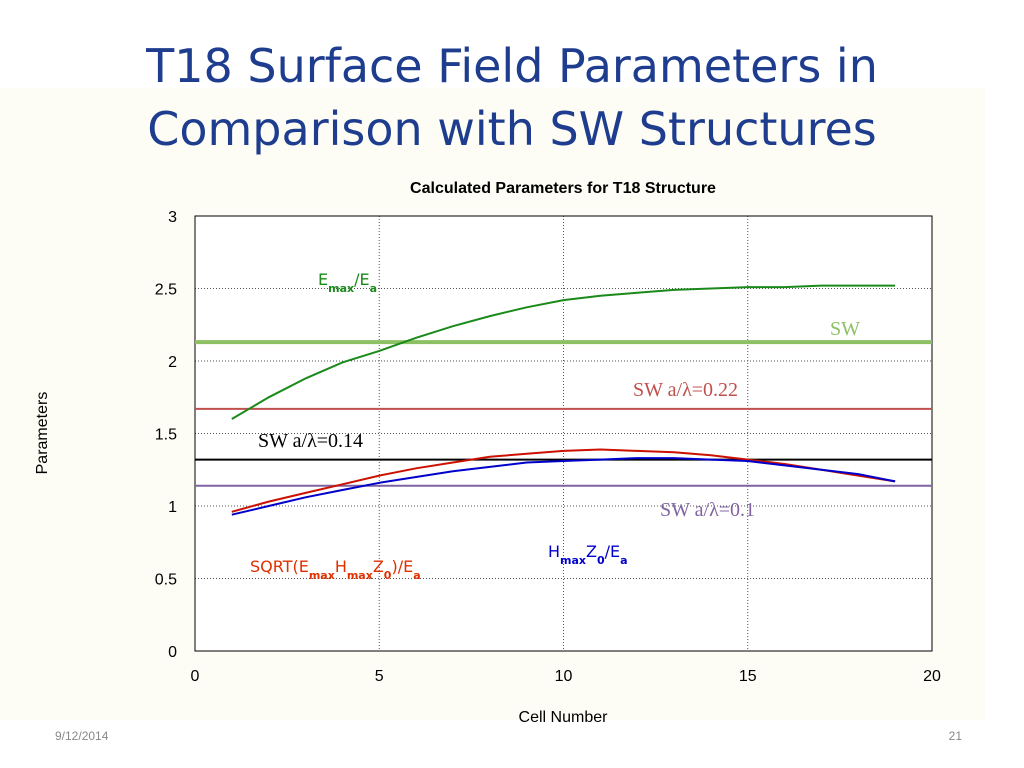  What do you see at coordinates (310, 441) in the screenshot?
I see `reference-label: SW a/λ=0.14` at bounding box center [310, 441].